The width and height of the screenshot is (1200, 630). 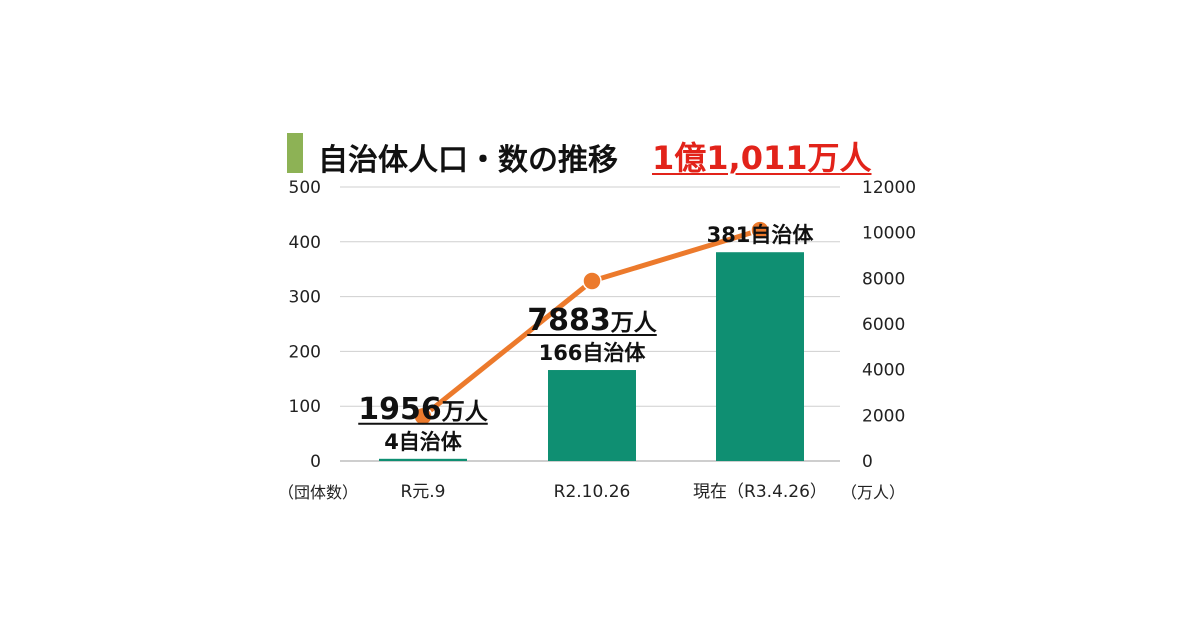 What do you see at coordinates (305, 352) in the screenshot?
I see `left-tick-label: 200` at bounding box center [305, 352].